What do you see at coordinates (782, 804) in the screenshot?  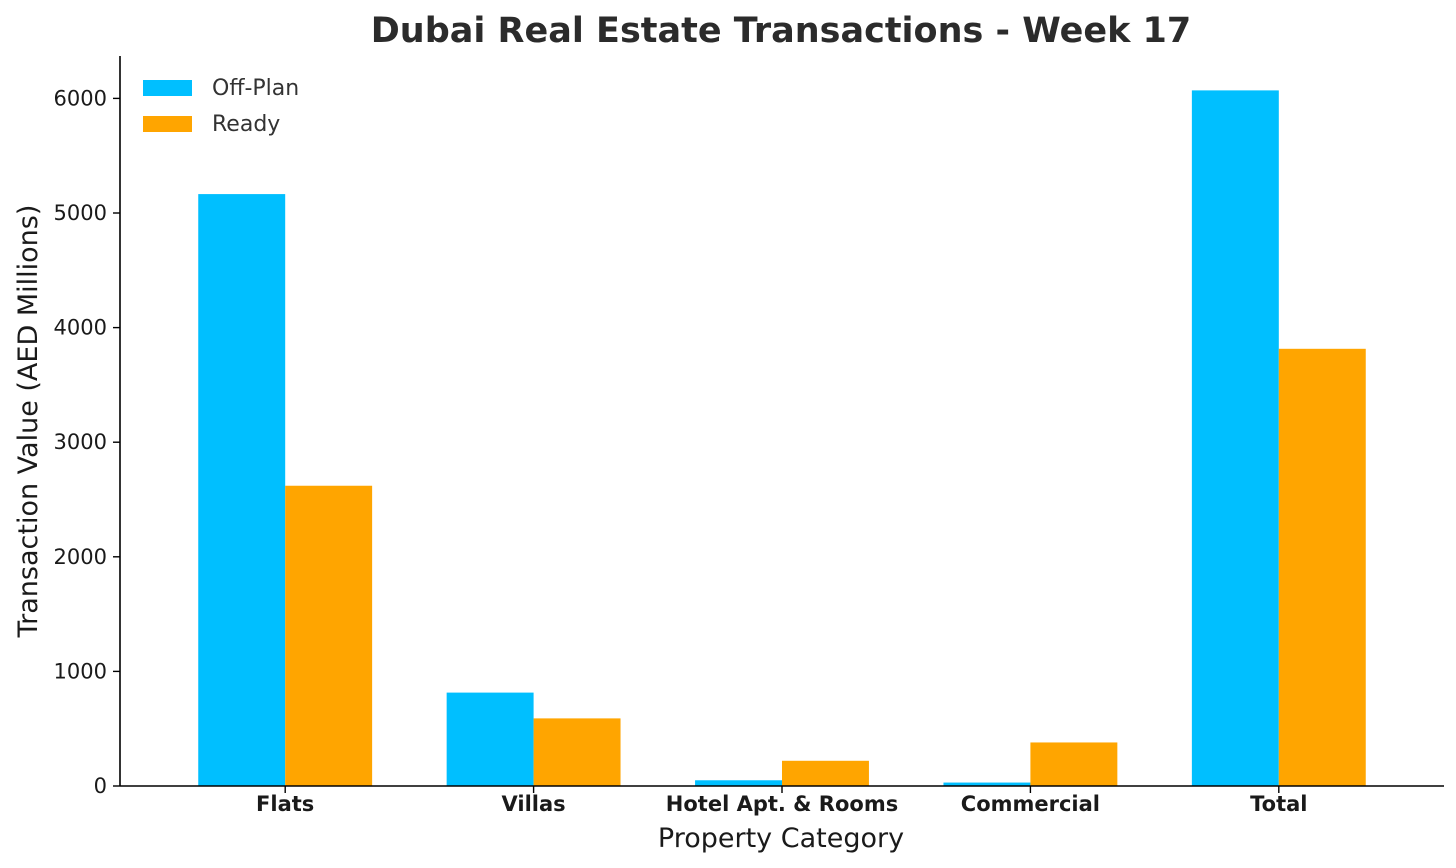 I see `x-tick-label: Hotel Apt. & Rooms` at bounding box center [782, 804].